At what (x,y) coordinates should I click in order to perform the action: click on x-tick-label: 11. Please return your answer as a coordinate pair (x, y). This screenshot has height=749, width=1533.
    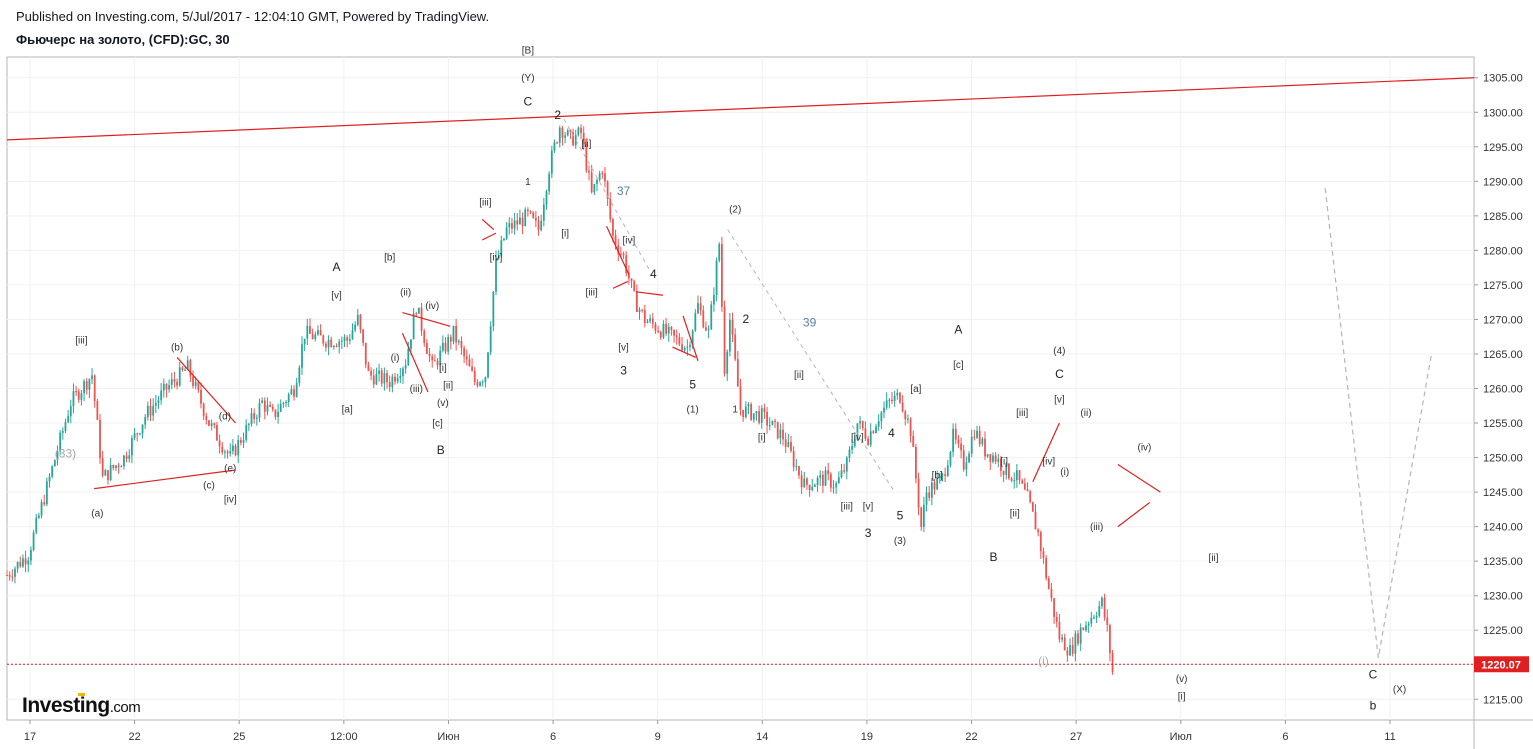
    Looking at the image, I should click on (1389, 737).